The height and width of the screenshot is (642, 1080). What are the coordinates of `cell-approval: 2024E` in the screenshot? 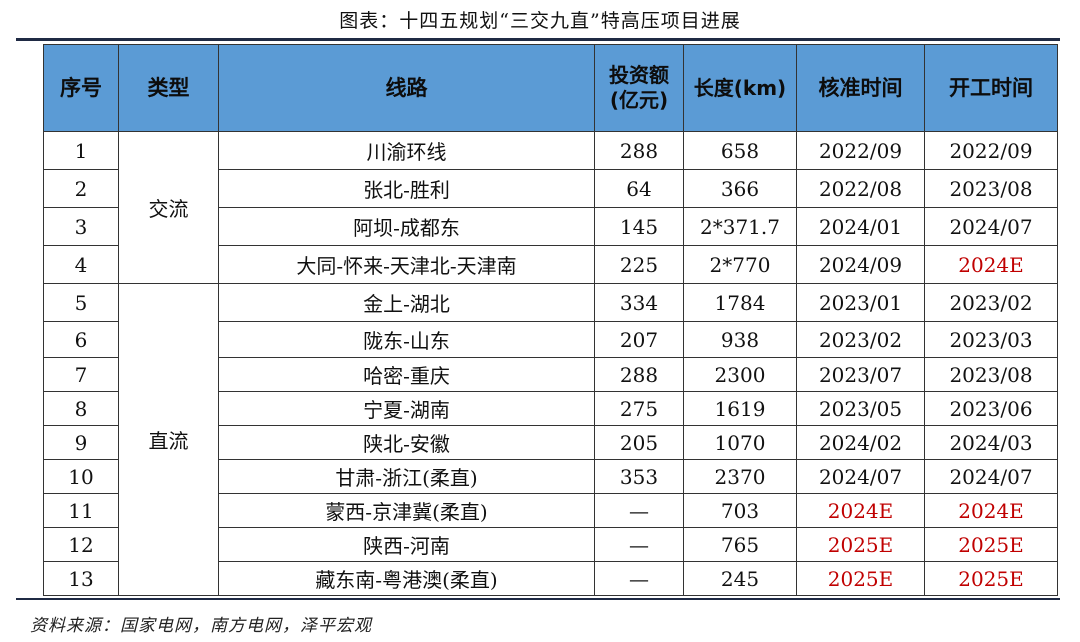 It's located at (860, 510).